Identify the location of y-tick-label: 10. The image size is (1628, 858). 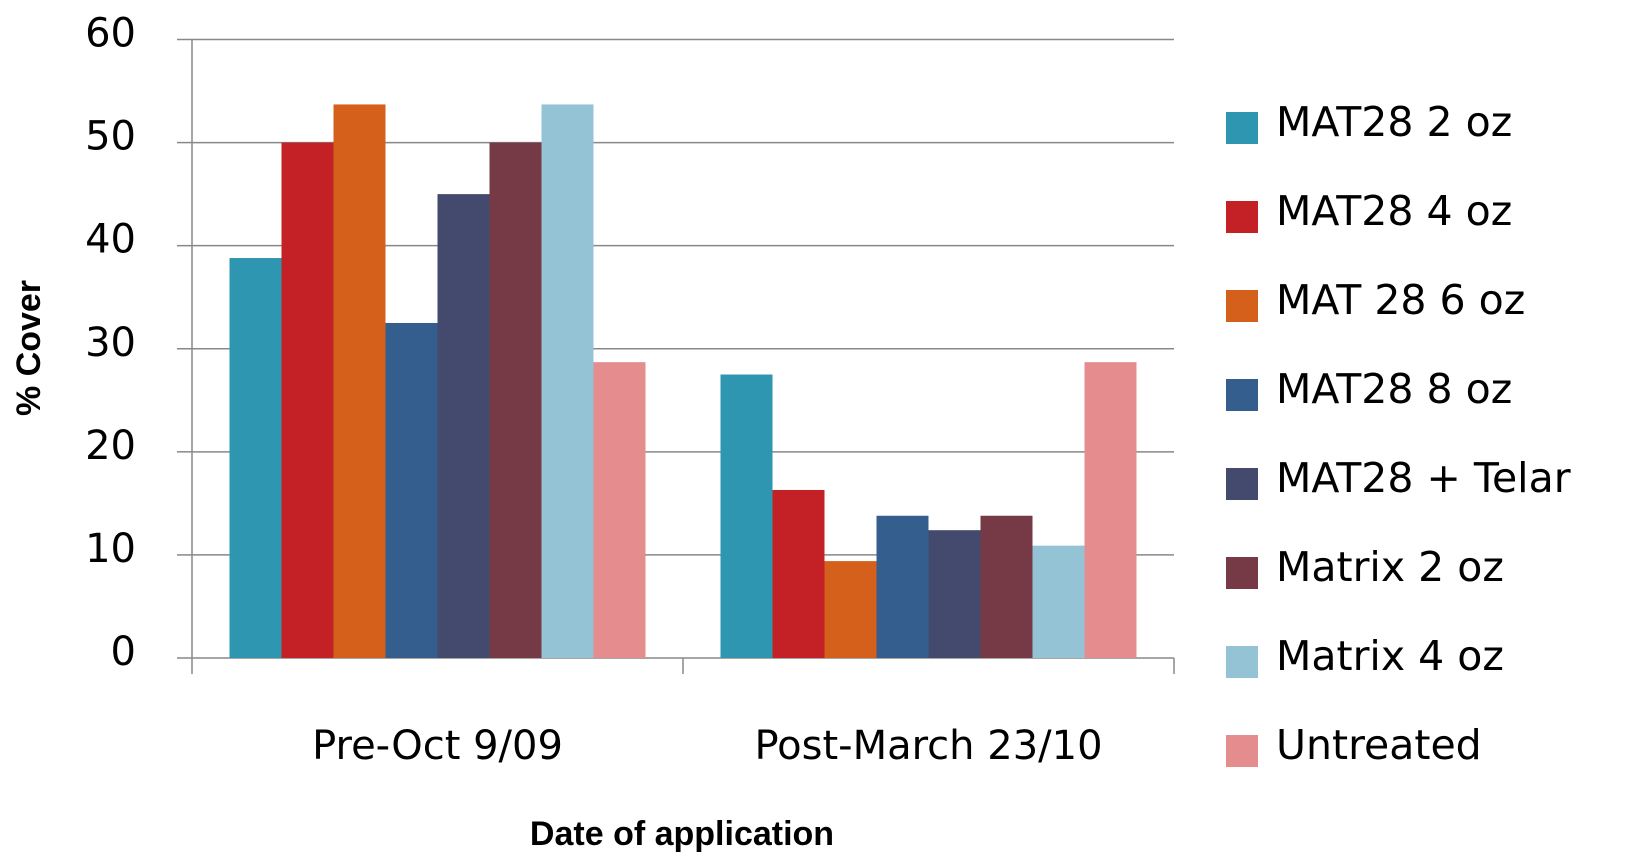
(110, 549).